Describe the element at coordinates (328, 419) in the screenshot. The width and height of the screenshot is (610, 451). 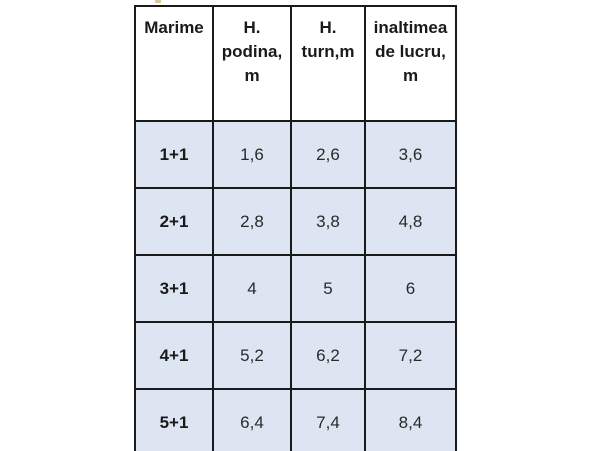
I see `cell-h-turn: 7,4` at that location.